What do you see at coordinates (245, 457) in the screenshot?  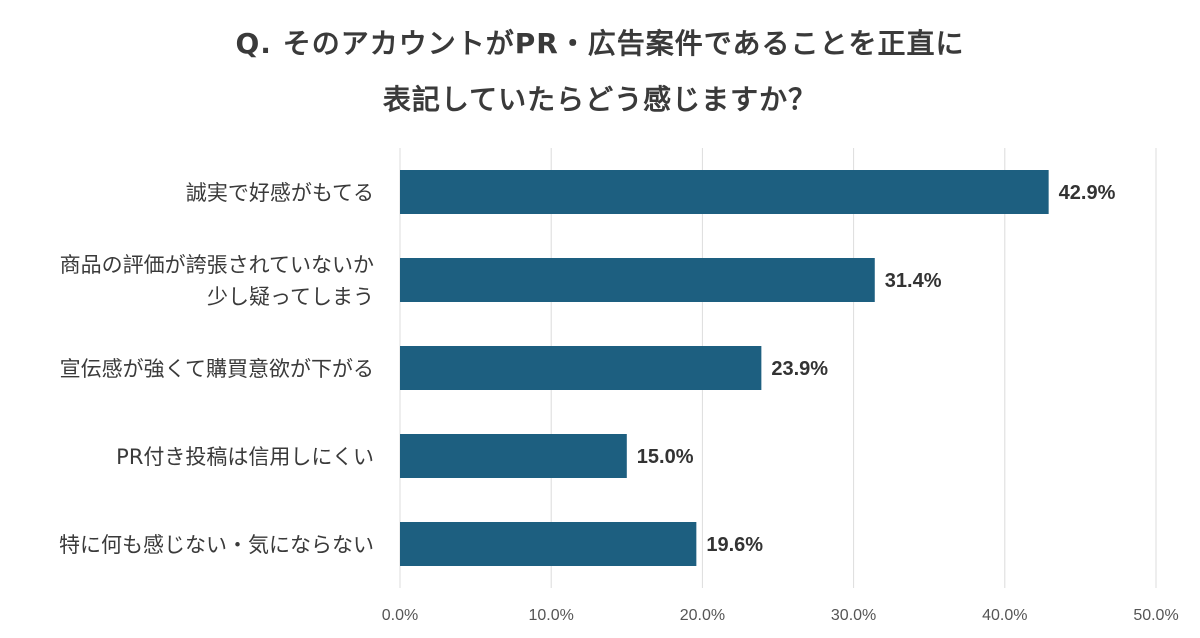 I see `category-label: PR付き投稿は信用しにくい` at bounding box center [245, 457].